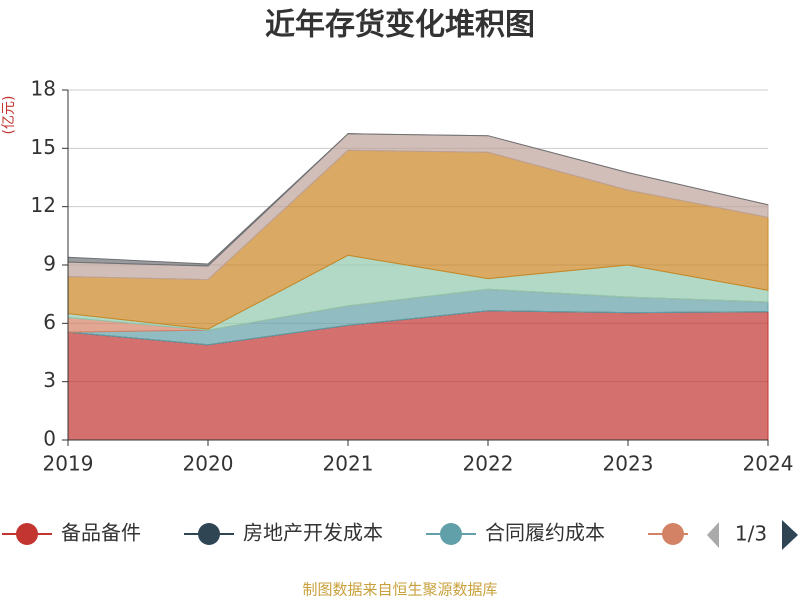 The image size is (800, 604). What do you see at coordinates (628, 464) in the screenshot?
I see `x-tick-label: 2023` at bounding box center [628, 464].